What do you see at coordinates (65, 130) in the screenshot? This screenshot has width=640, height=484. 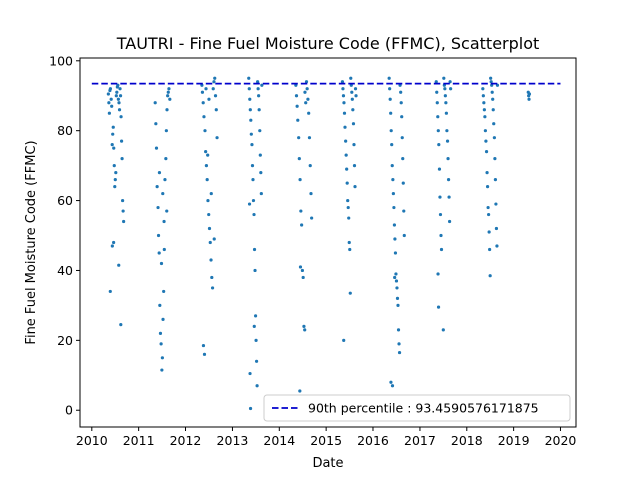 I see `y-tick-label: 80` at bounding box center [65, 130].